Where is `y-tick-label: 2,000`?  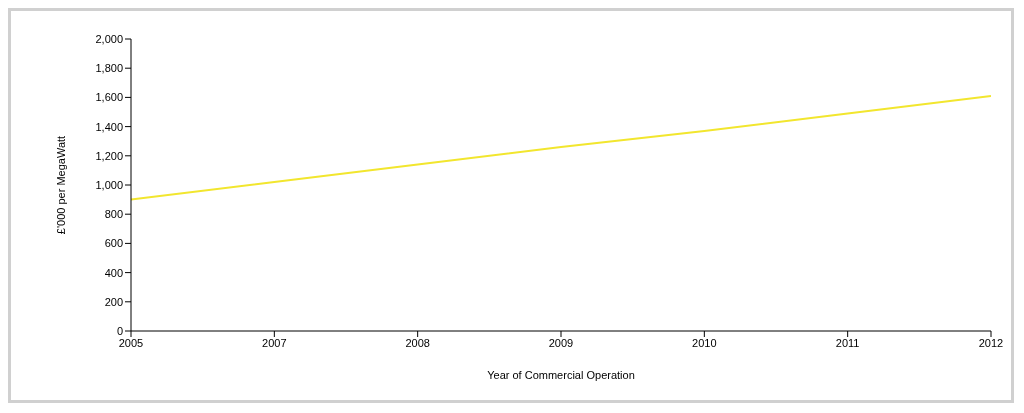
y-tick-label: 2,000 is located at coordinates (109, 38).